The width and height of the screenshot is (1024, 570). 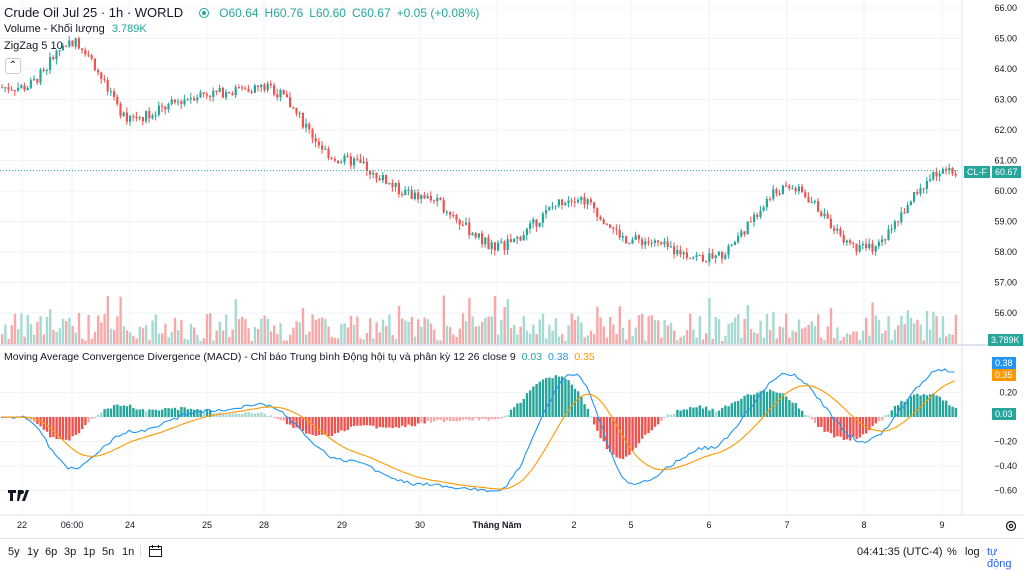 What do you see at coordinates (1005, 340) in the screenshot?
I see `volume-tag: 3.789K` at bounding box center [1005, 340].